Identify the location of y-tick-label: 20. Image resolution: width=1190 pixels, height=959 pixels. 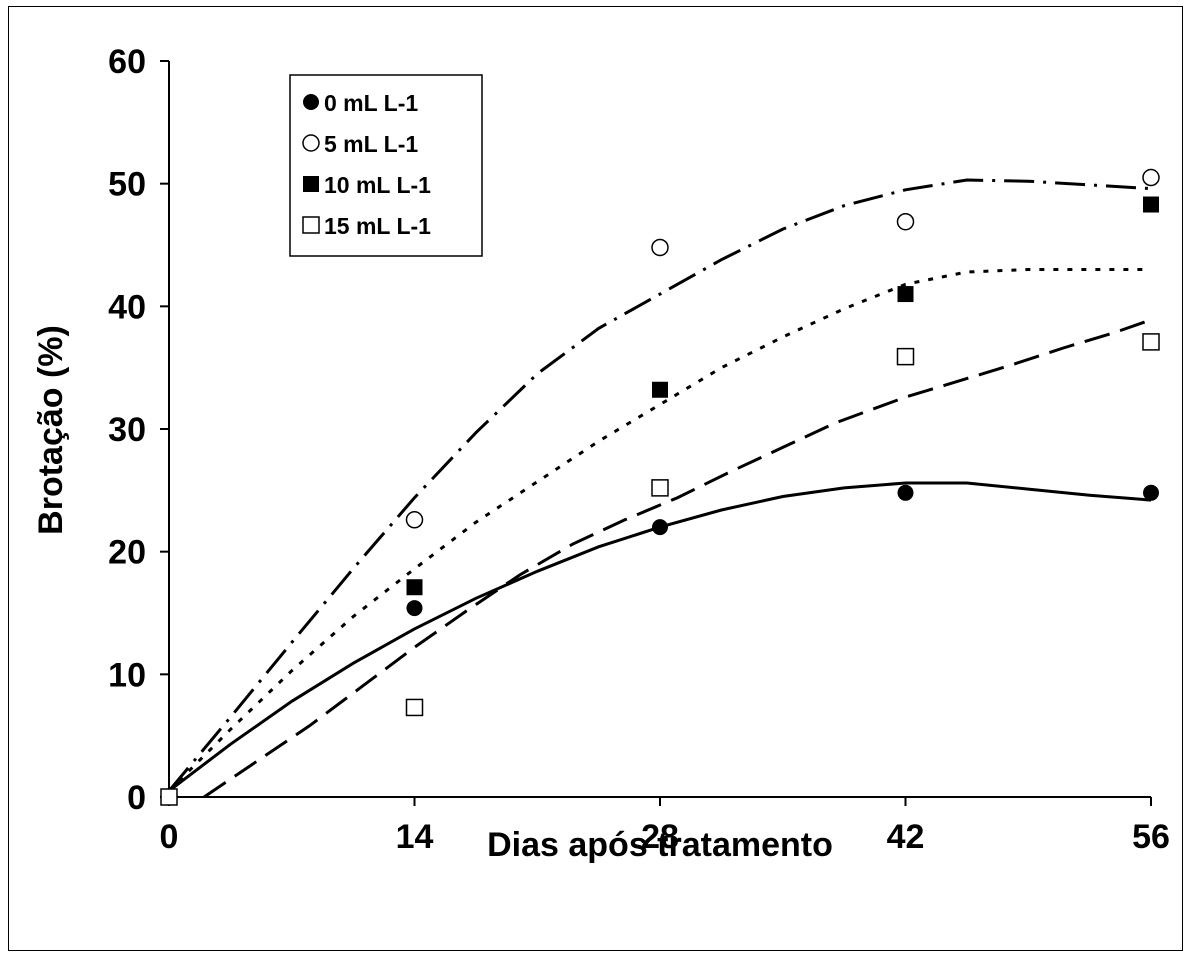
(127, 553).